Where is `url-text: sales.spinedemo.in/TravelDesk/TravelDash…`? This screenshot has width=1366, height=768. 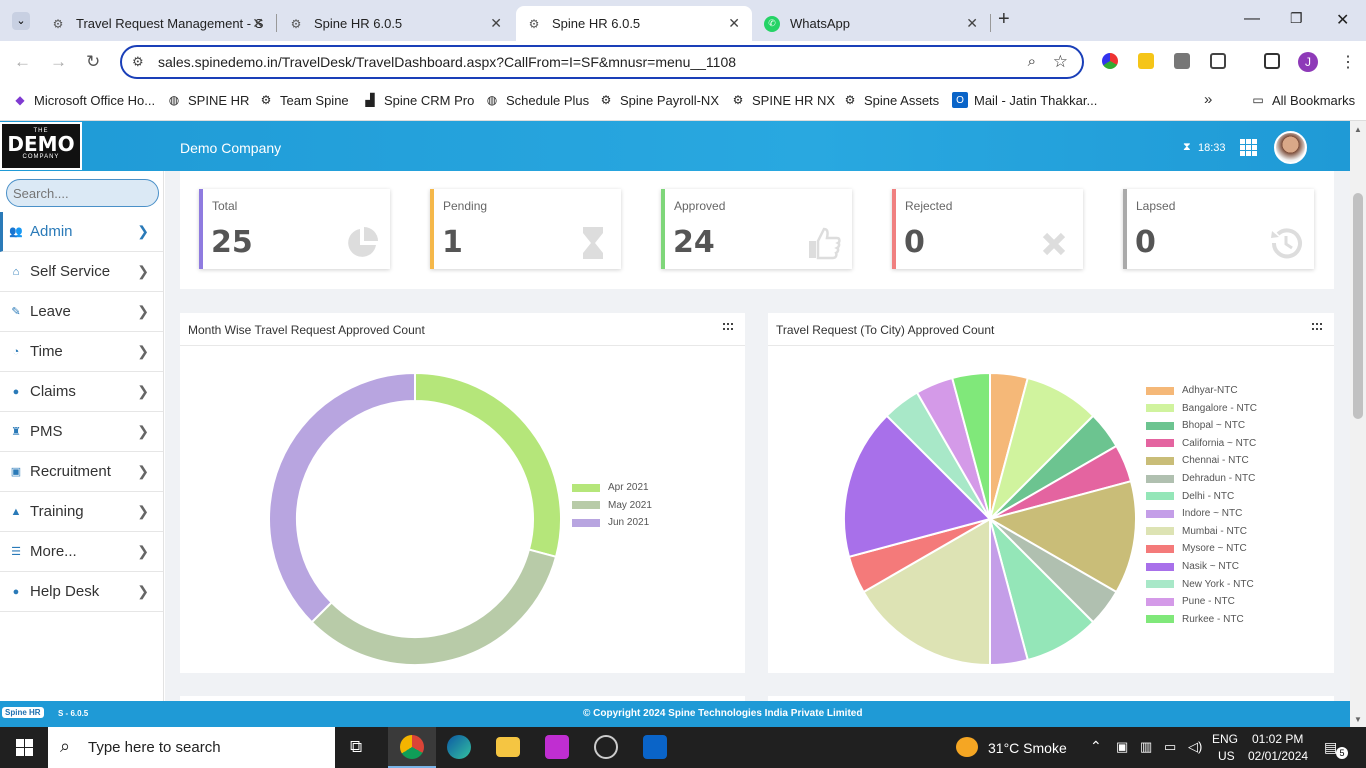 url-text: sales.spinedemo.in/TravelDesk/TravelDash… is located at coordinates (447, 62).